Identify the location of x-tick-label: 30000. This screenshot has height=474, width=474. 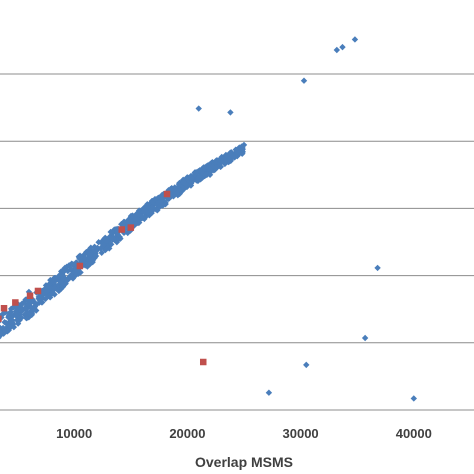
(301, 433).